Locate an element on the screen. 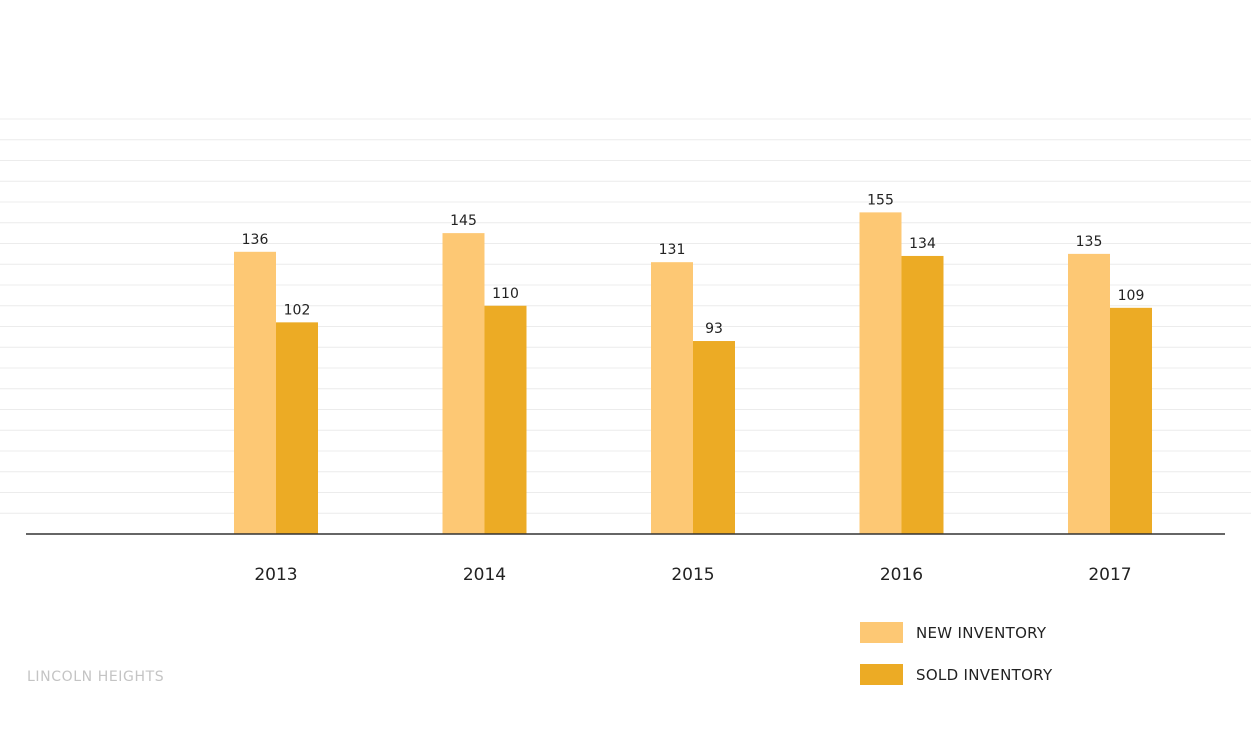 Image resolution: width=1251 pixels, height=730 pixels. bar-new-inventory-2015 is located at coordinates (672, 398).